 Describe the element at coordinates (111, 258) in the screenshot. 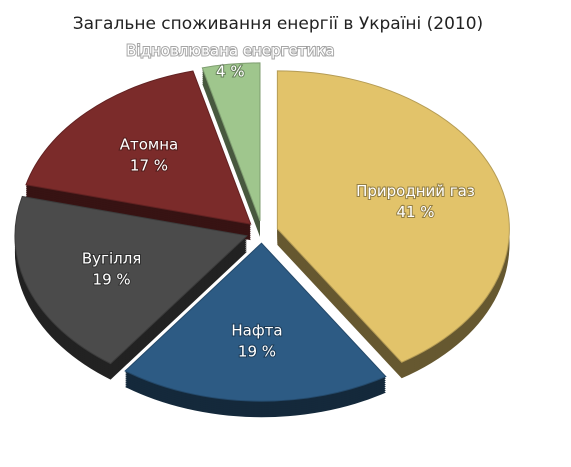

I see `slice-label: Вугілля` at that location.